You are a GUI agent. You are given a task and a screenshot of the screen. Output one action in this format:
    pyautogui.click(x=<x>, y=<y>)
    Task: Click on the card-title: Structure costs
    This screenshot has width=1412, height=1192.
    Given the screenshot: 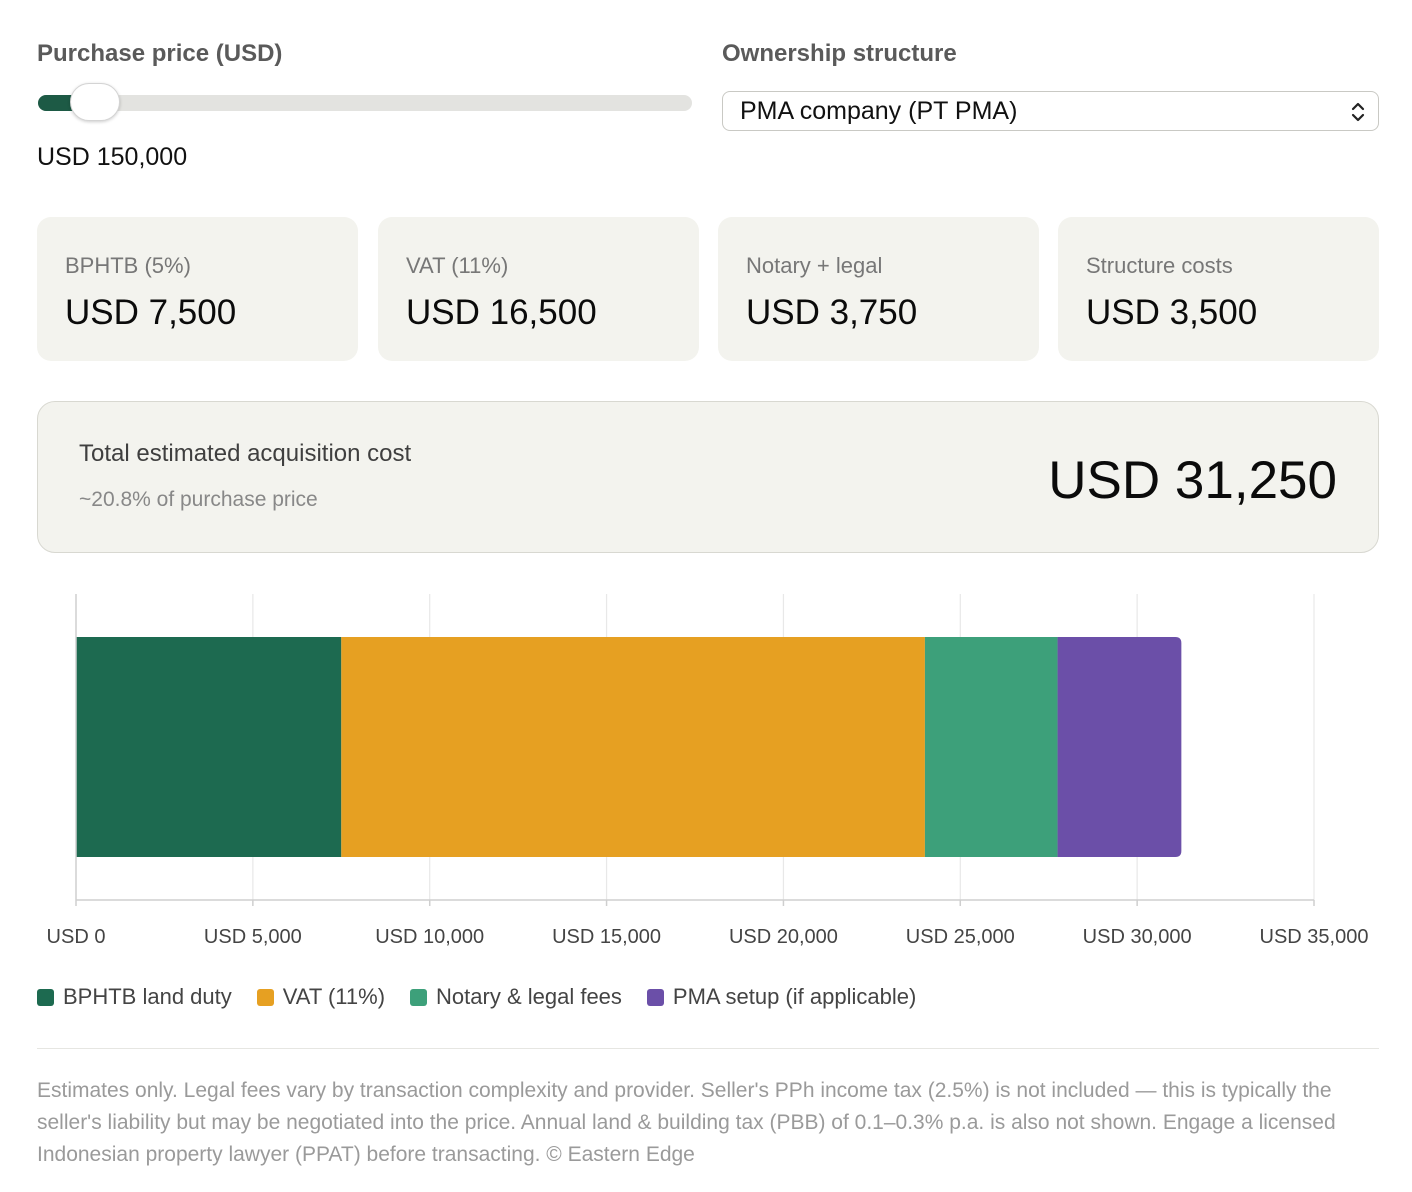 What is the action you would take?
    pyautogui.click(x=1159, y=265)
    